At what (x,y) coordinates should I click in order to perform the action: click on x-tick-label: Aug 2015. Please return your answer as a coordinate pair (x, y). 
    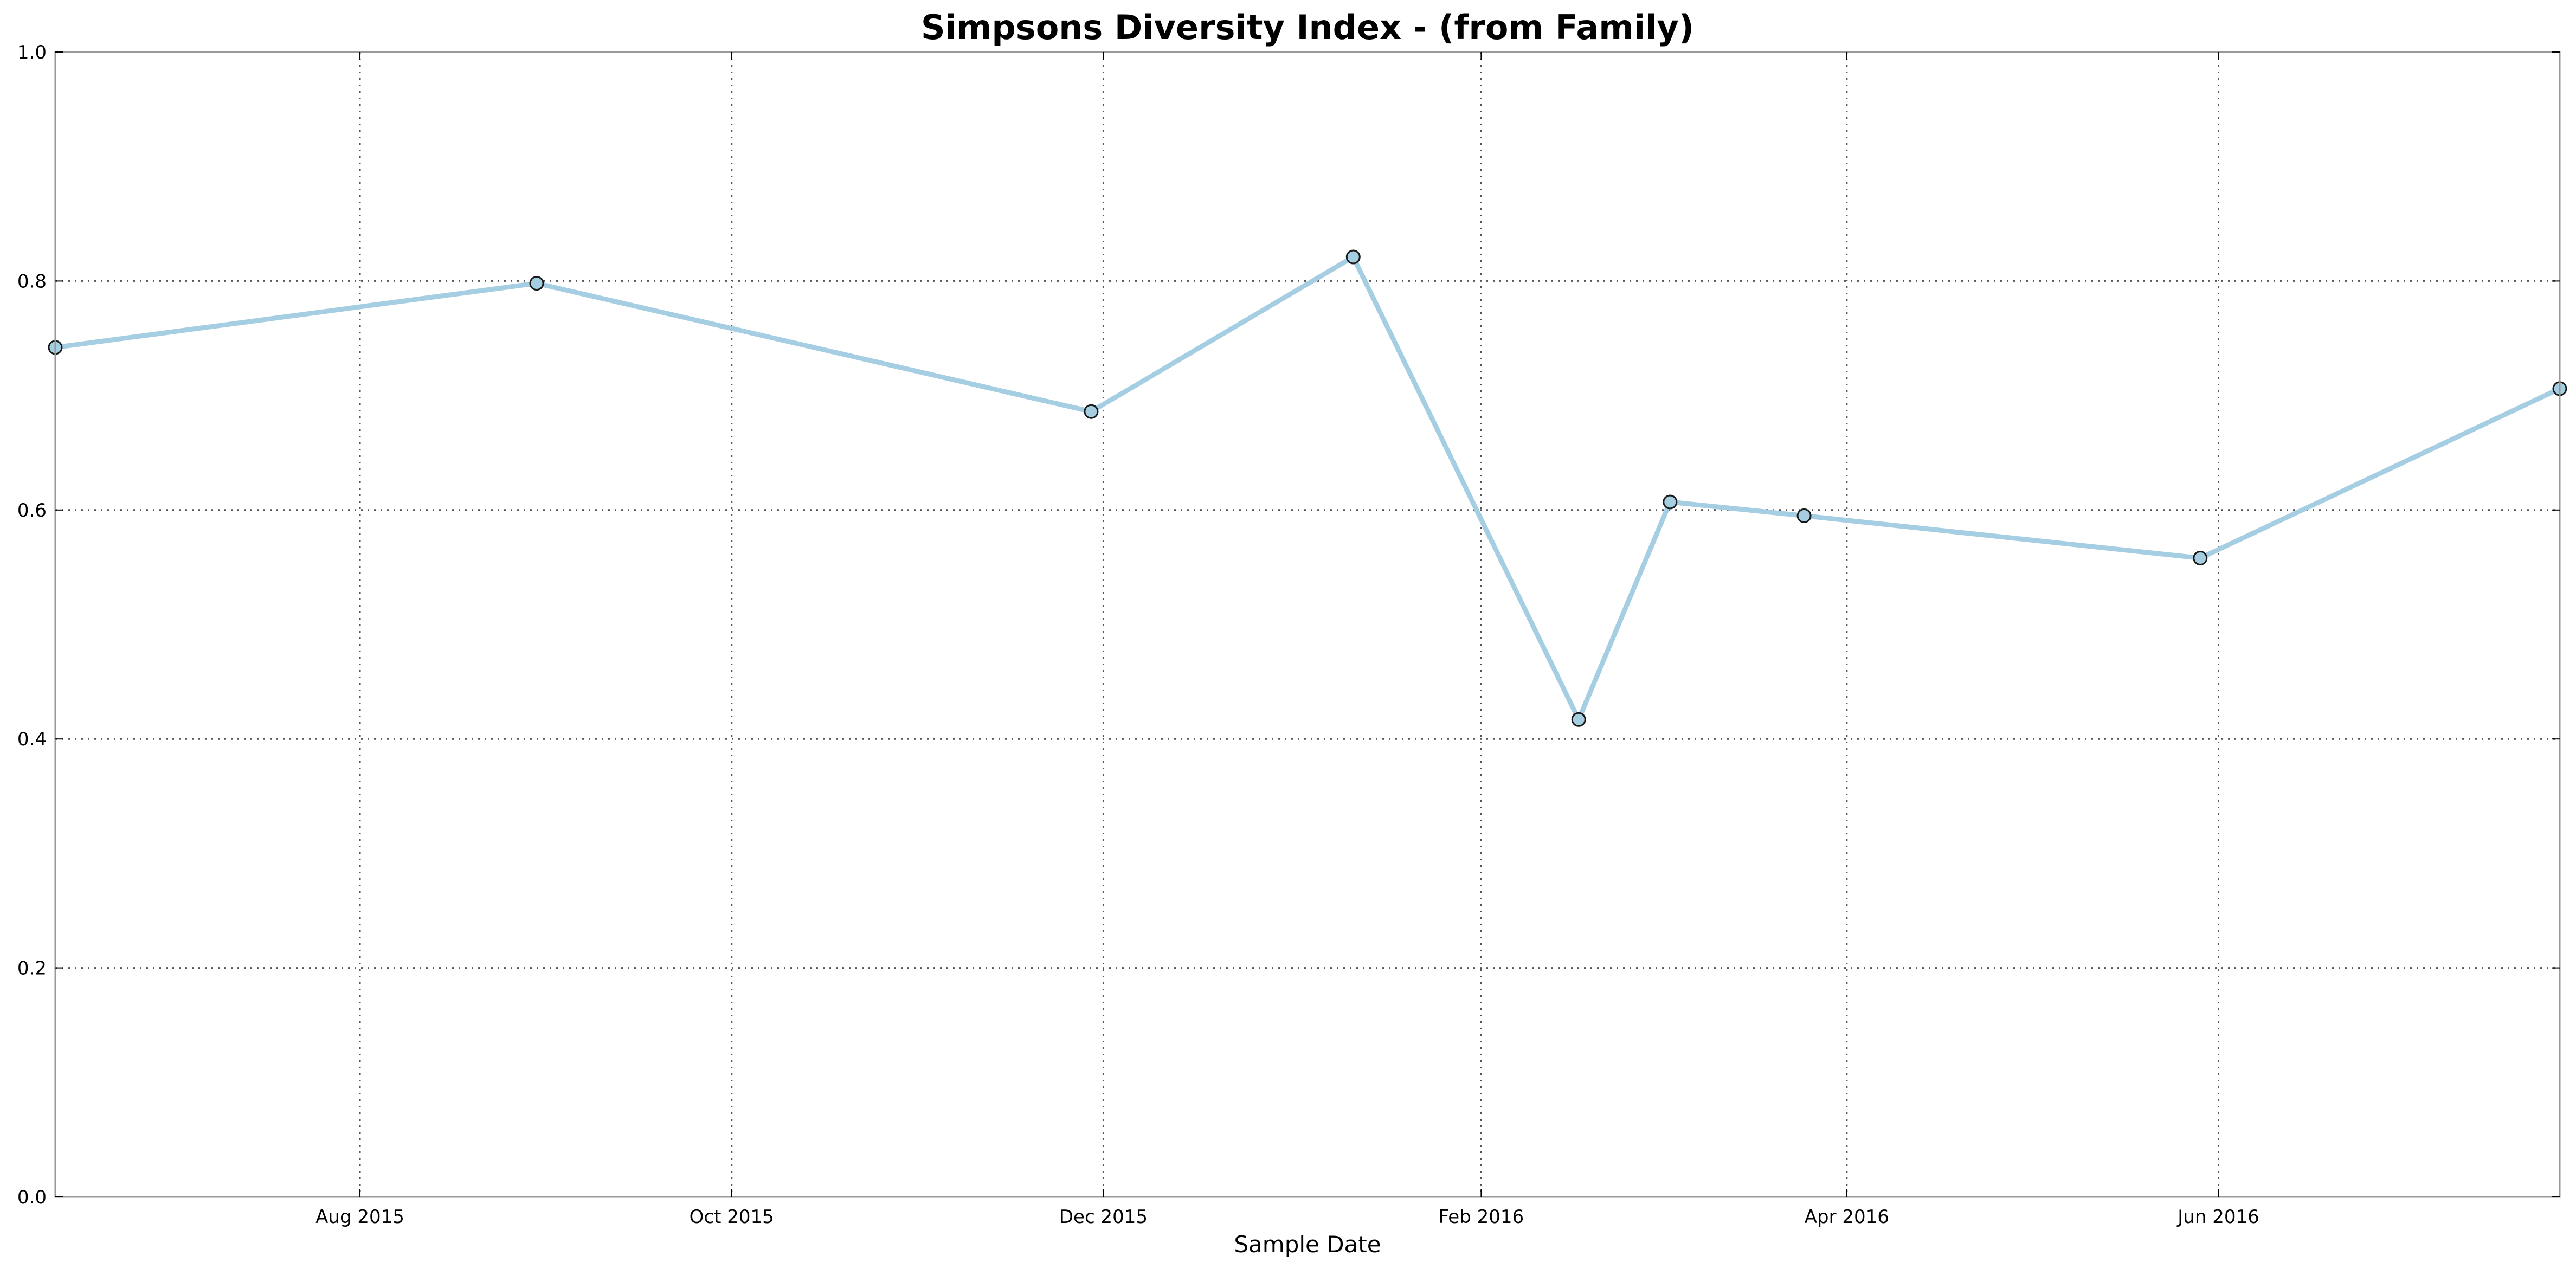
    Looking at the image, I should click on (359, 1217).